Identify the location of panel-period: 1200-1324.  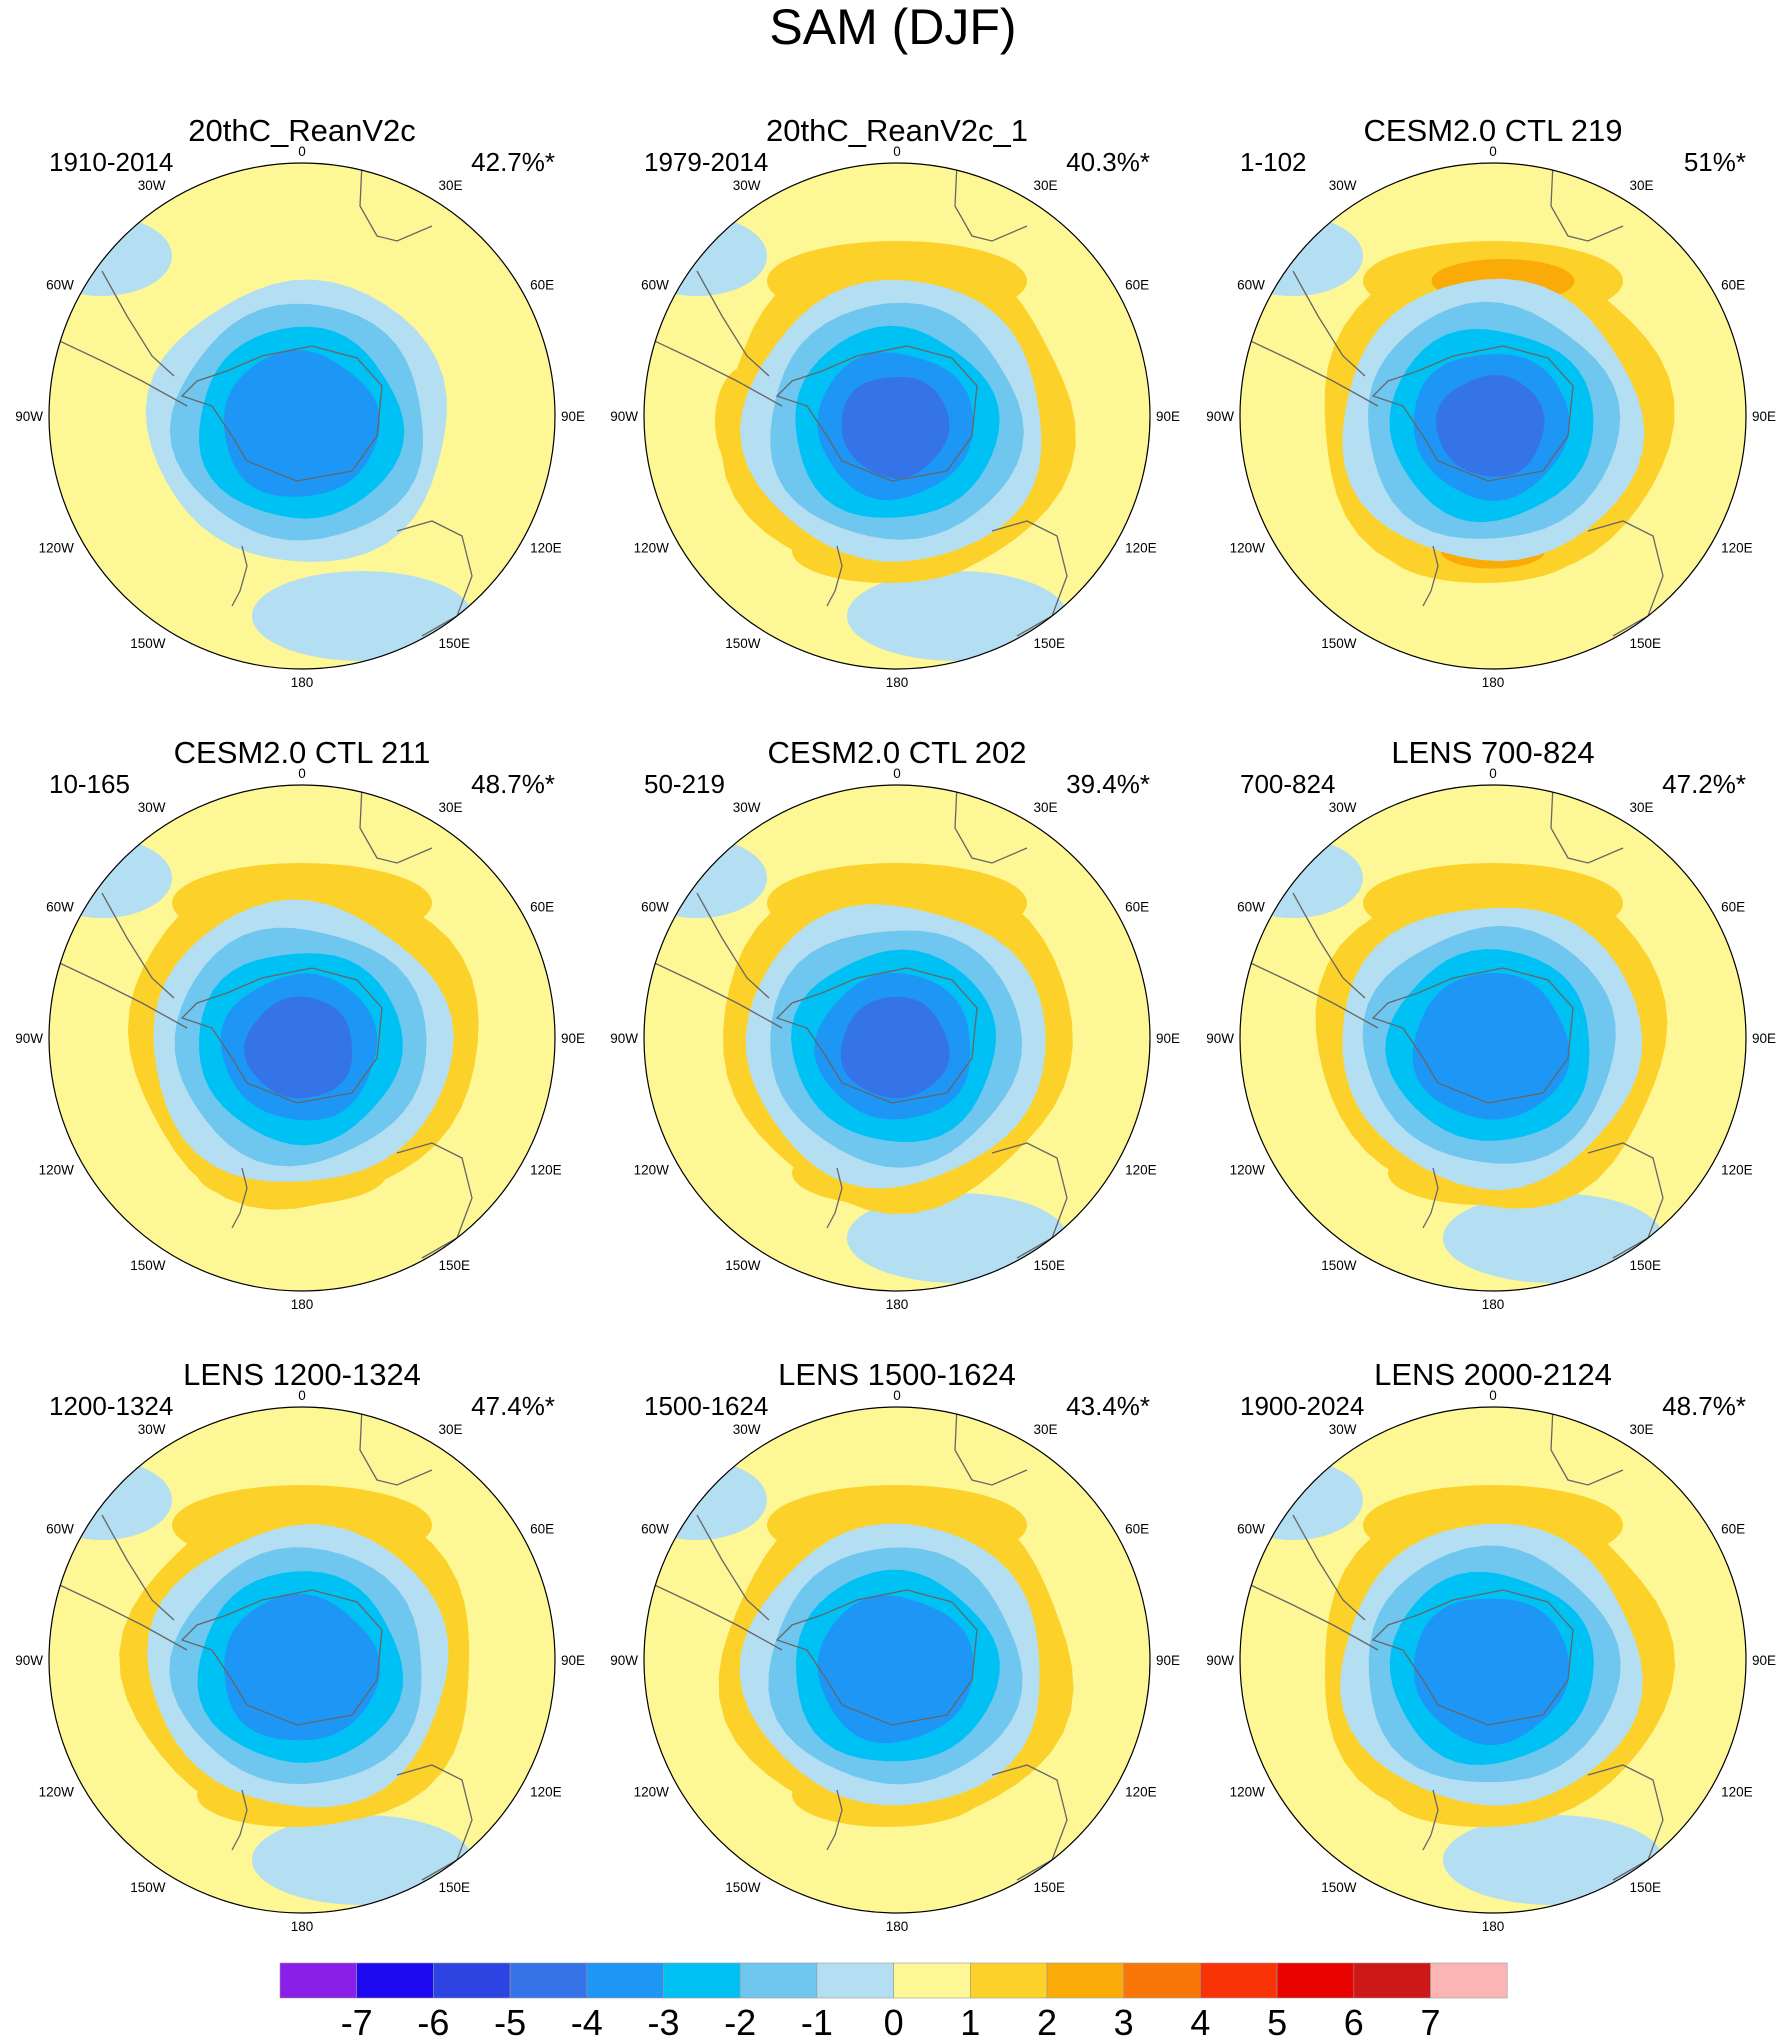
(111, 1406).